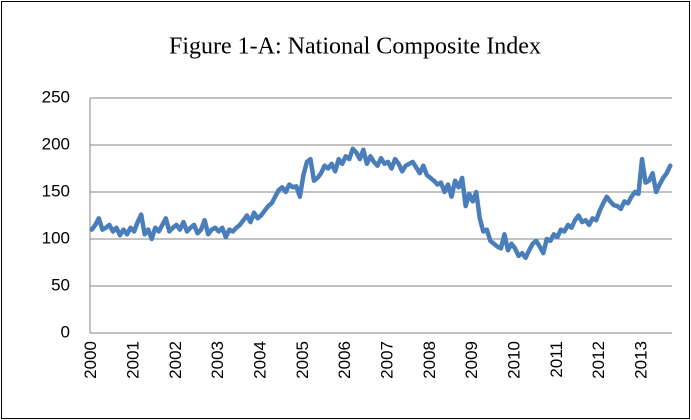 This screenshot has width=691, height=420. I want to click on x-tick-label: 2010, so click(514, 360).